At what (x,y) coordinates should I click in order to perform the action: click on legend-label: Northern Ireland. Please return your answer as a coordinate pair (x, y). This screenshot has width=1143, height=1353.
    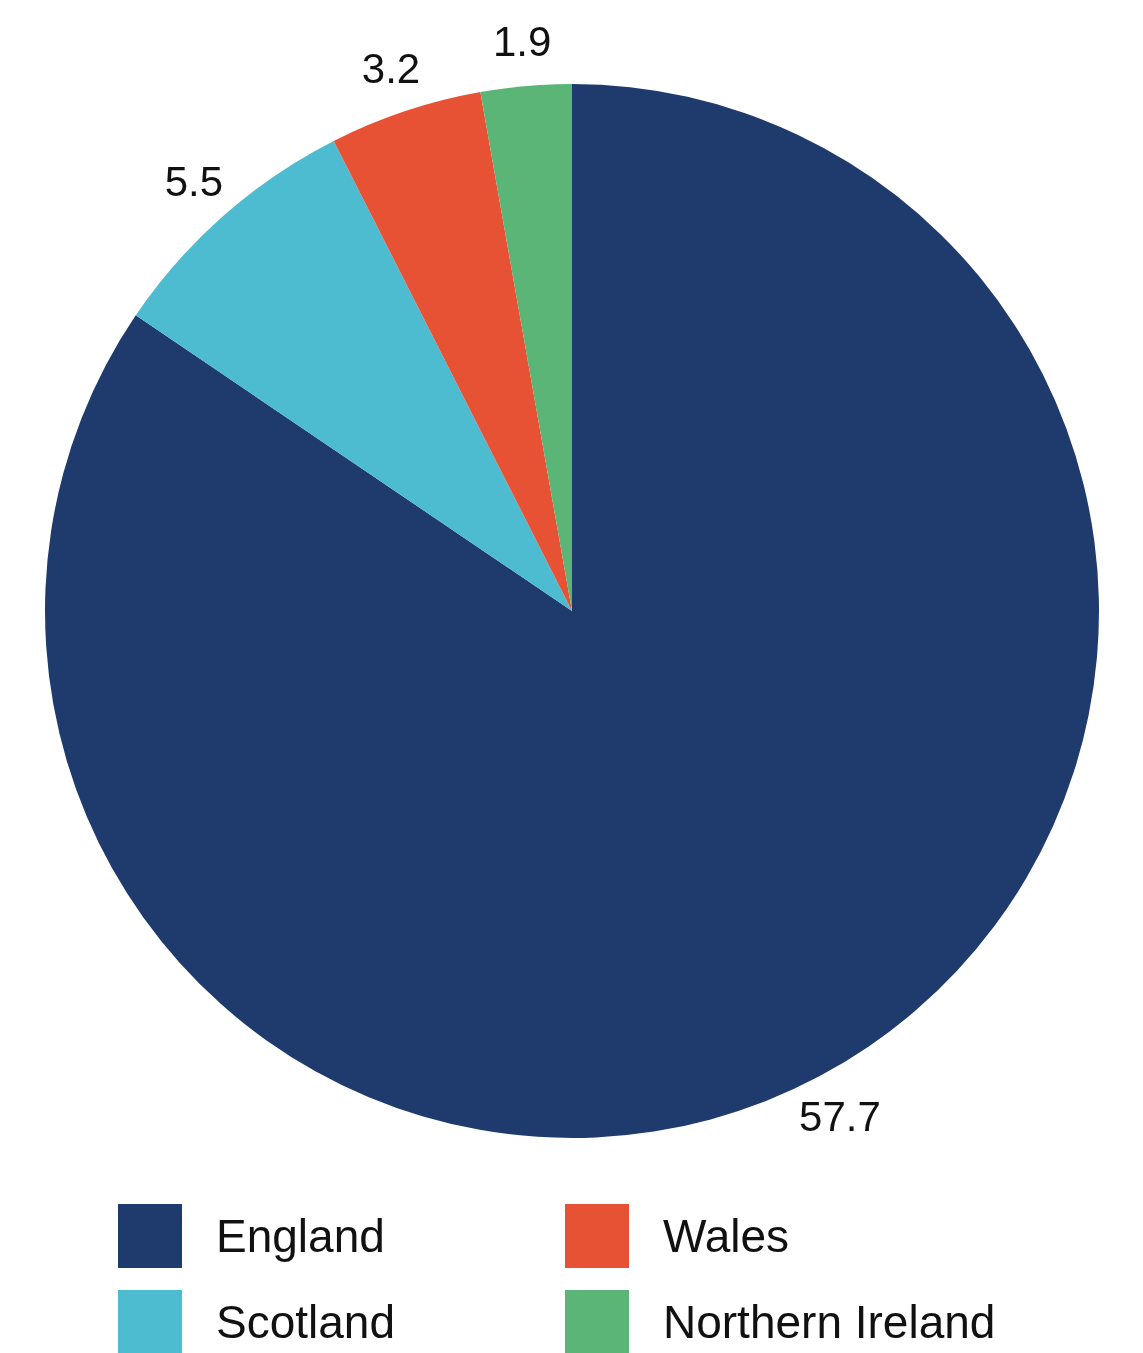
    Looking at the image, I should click on (829, 1322).